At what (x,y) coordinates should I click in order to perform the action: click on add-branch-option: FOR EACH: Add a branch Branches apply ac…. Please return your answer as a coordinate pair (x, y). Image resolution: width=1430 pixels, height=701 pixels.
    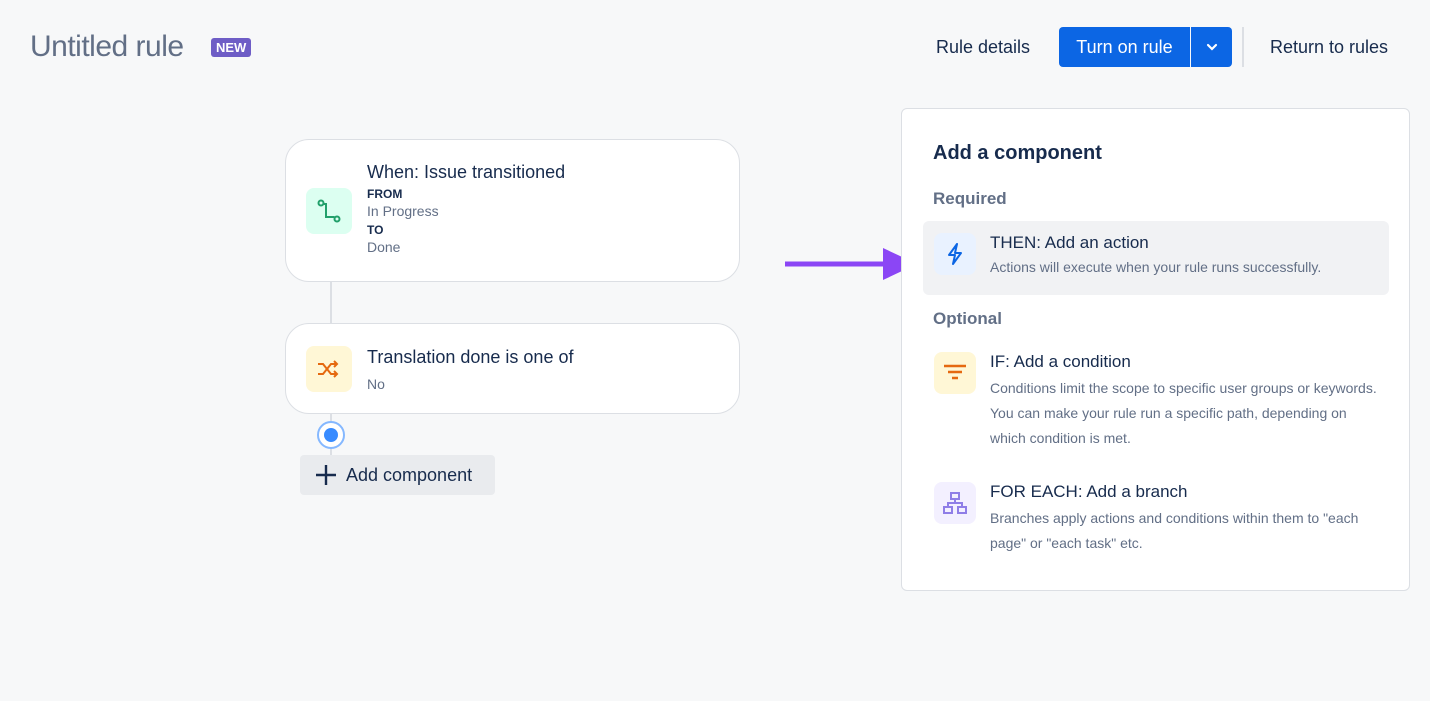
    Looking at the image, I should click on (1156, 519).